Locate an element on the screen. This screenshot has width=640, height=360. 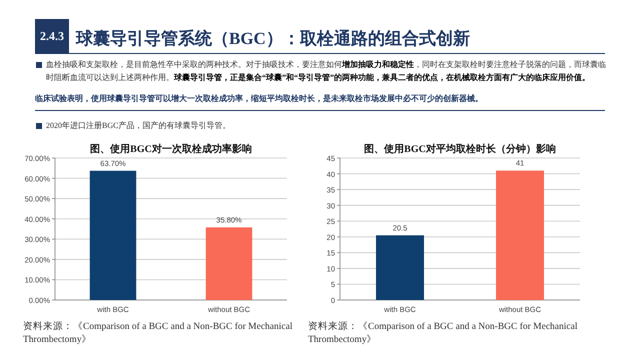
text: 2.4.3 is located at coordinates (52, 36).